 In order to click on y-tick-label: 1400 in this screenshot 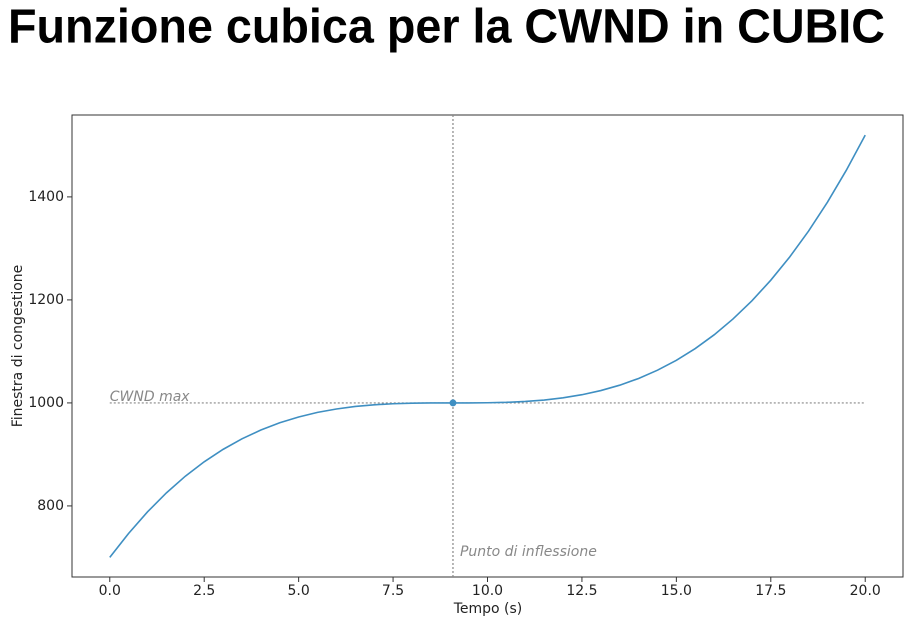, I will do `click(46, 197)`.